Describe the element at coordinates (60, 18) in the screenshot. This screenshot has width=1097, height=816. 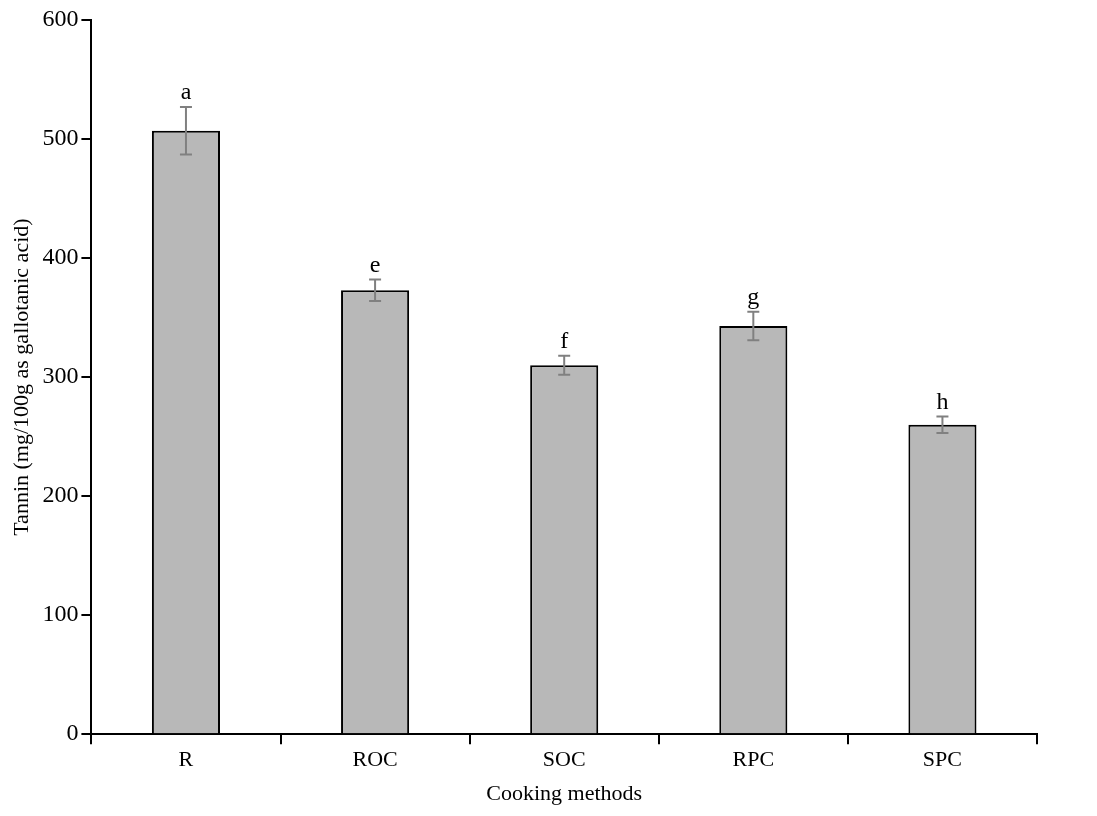
I see `y-tick-label: 600` at that location.